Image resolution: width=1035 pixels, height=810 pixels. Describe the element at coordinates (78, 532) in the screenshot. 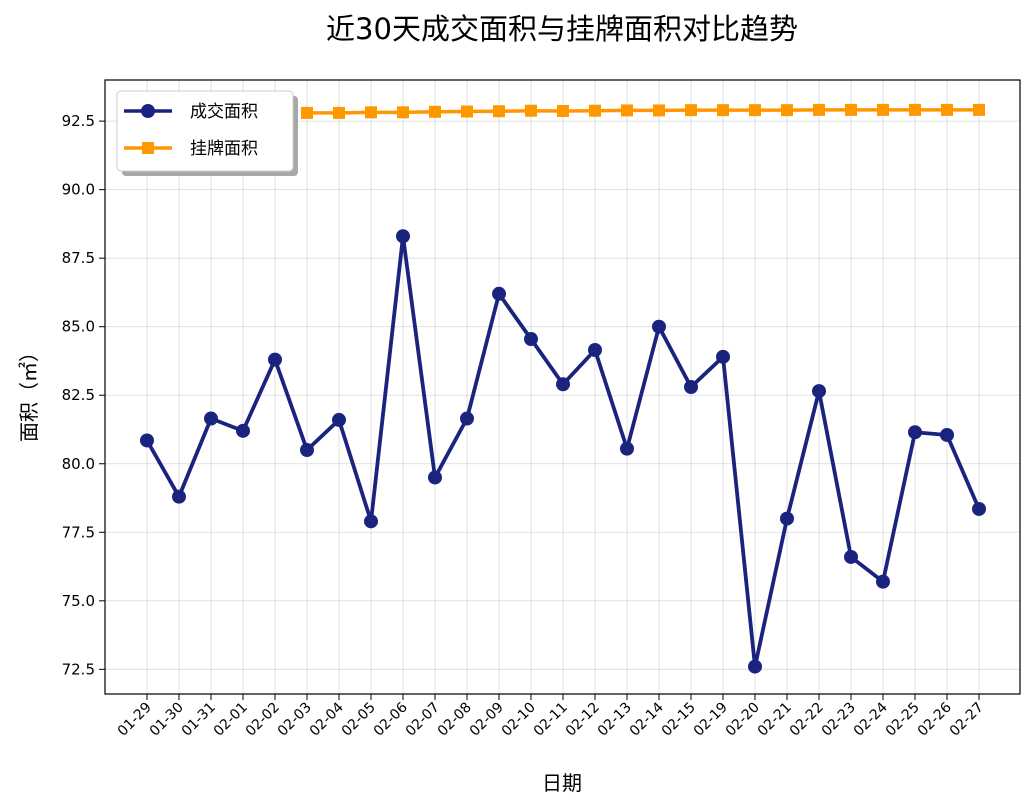

I see `y-tick-label: 77.5` at that location.